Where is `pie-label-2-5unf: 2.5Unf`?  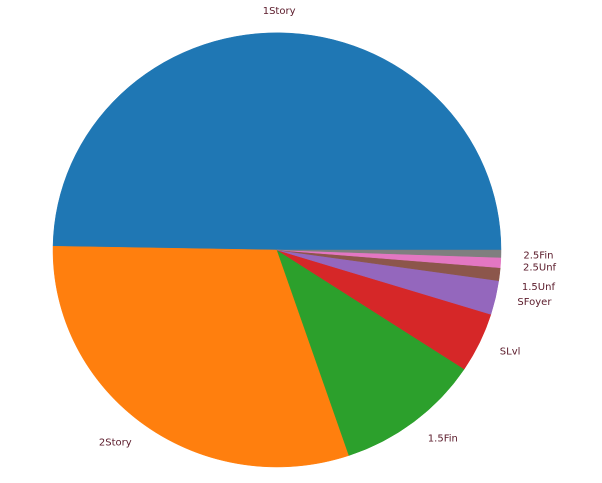
pie-label-2-5unf: 2.5Unf is located at coordinates (540, 267).